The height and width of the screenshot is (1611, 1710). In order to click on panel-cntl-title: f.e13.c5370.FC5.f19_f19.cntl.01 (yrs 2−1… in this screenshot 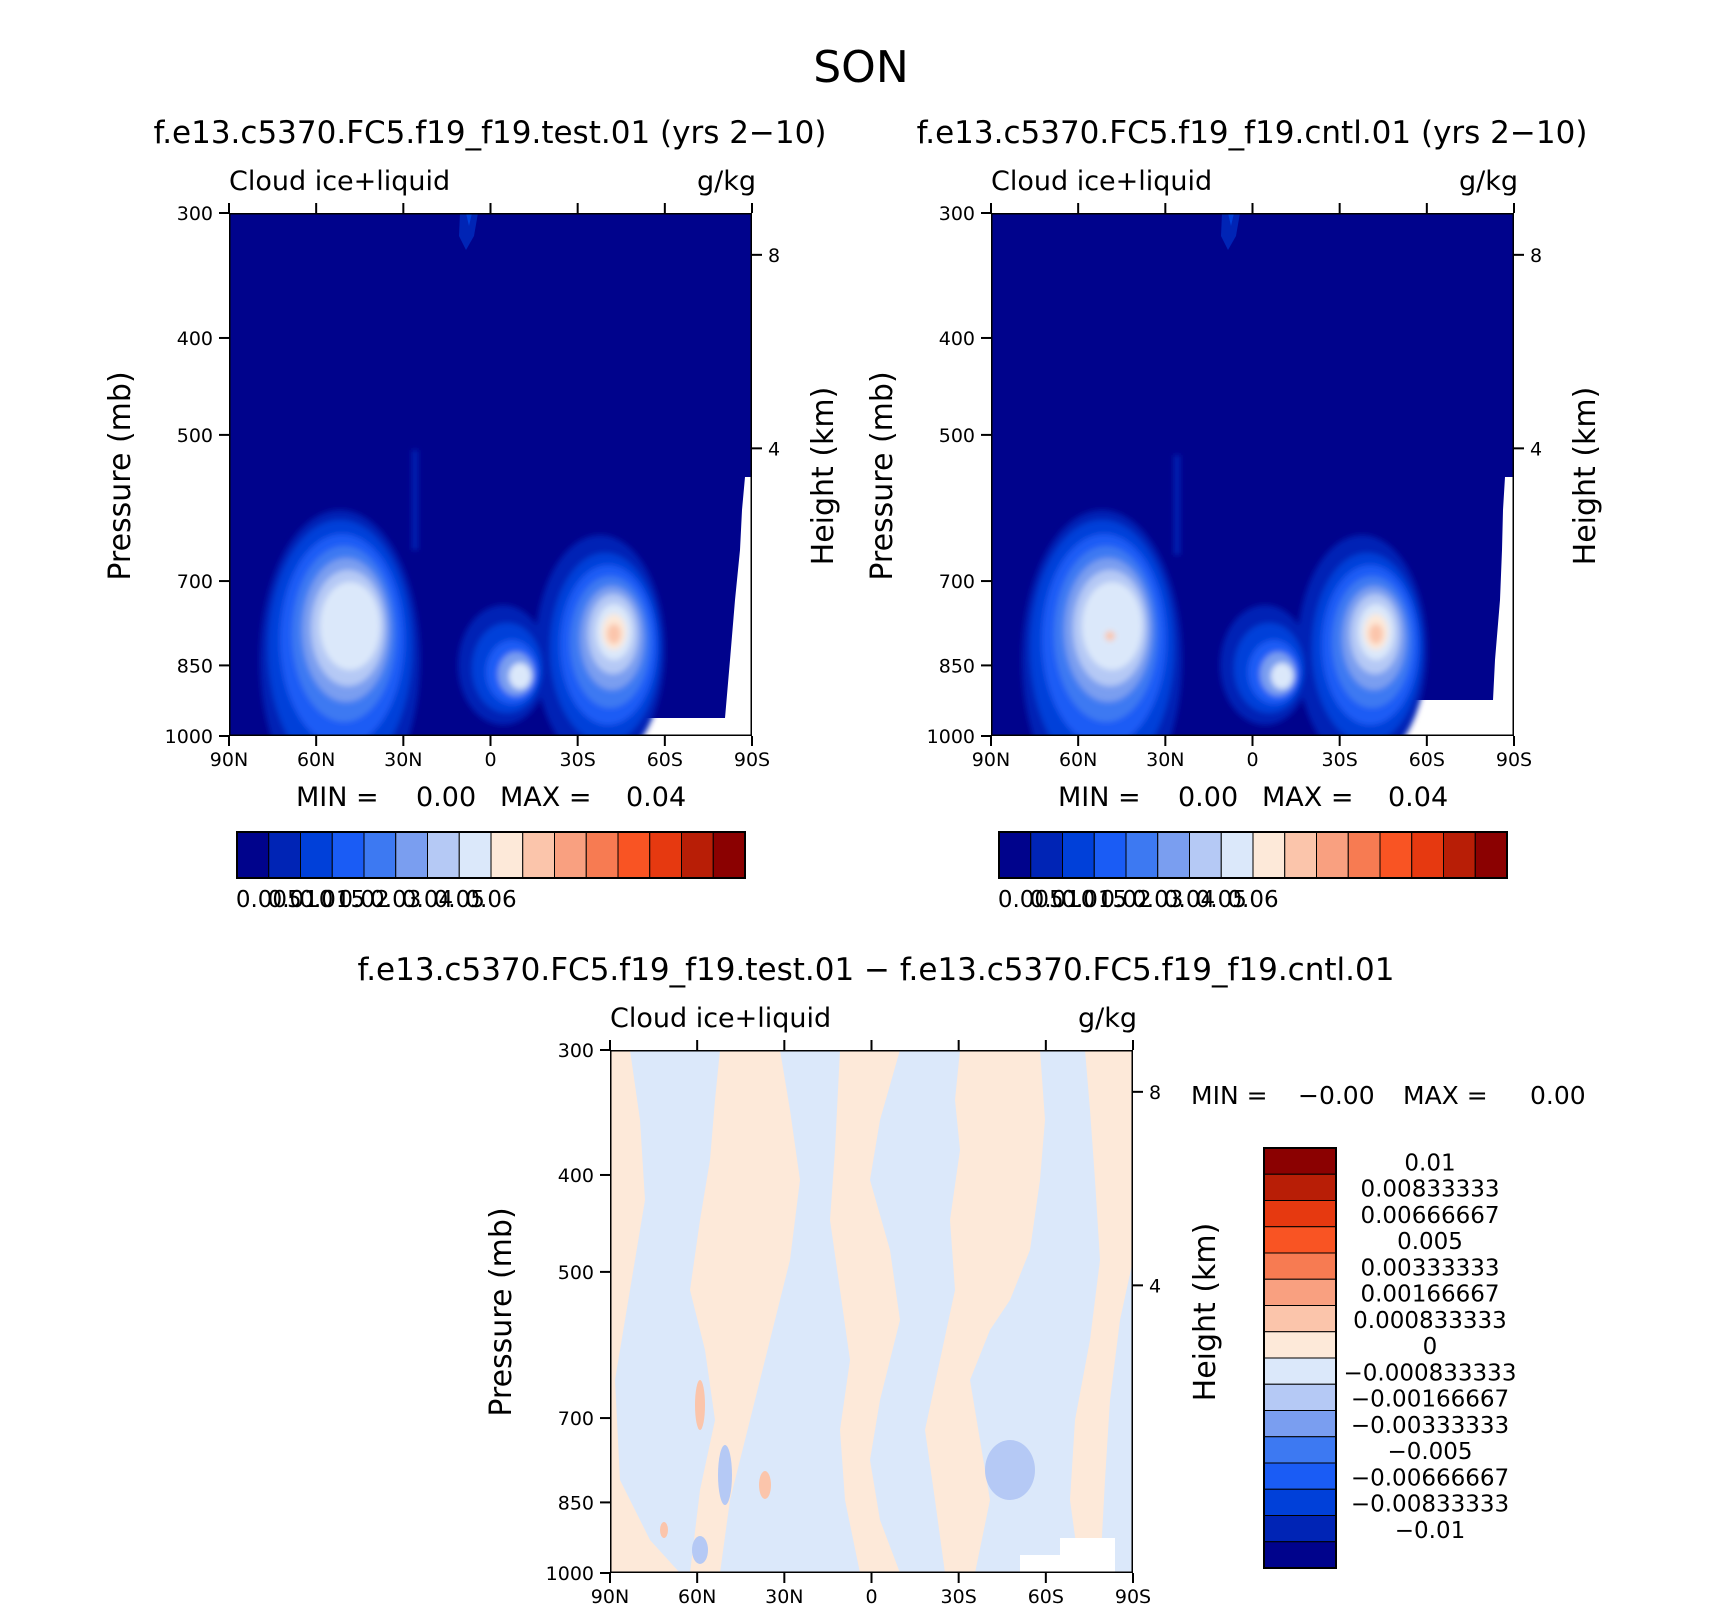, I will do `click(1252, 133)`.